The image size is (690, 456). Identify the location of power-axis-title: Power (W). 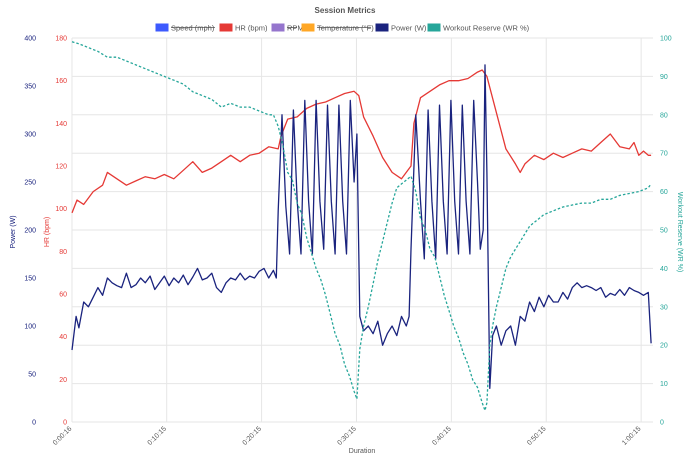
(13, 231).